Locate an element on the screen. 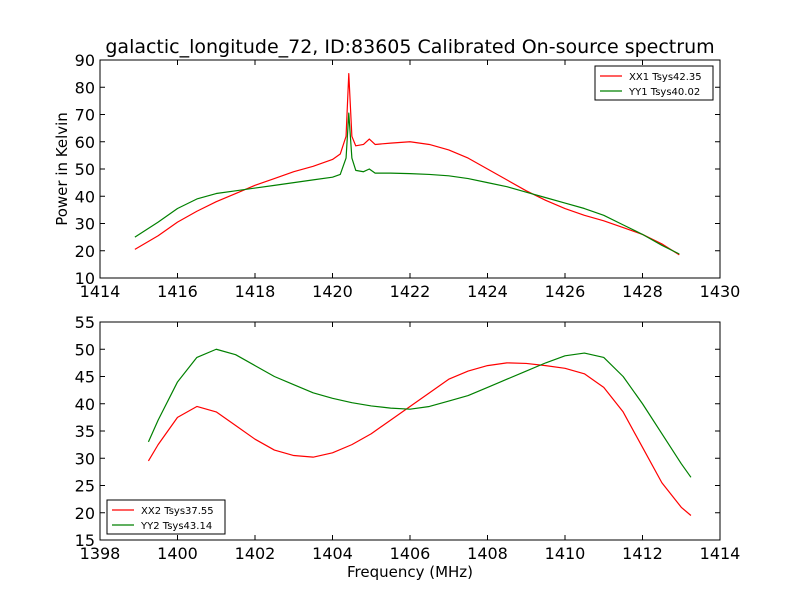 This screenshot has height=600, width=800. legend: XX1 Tsys42.35 YY1 Tsys40.02 is located at coordinates (654, 83).